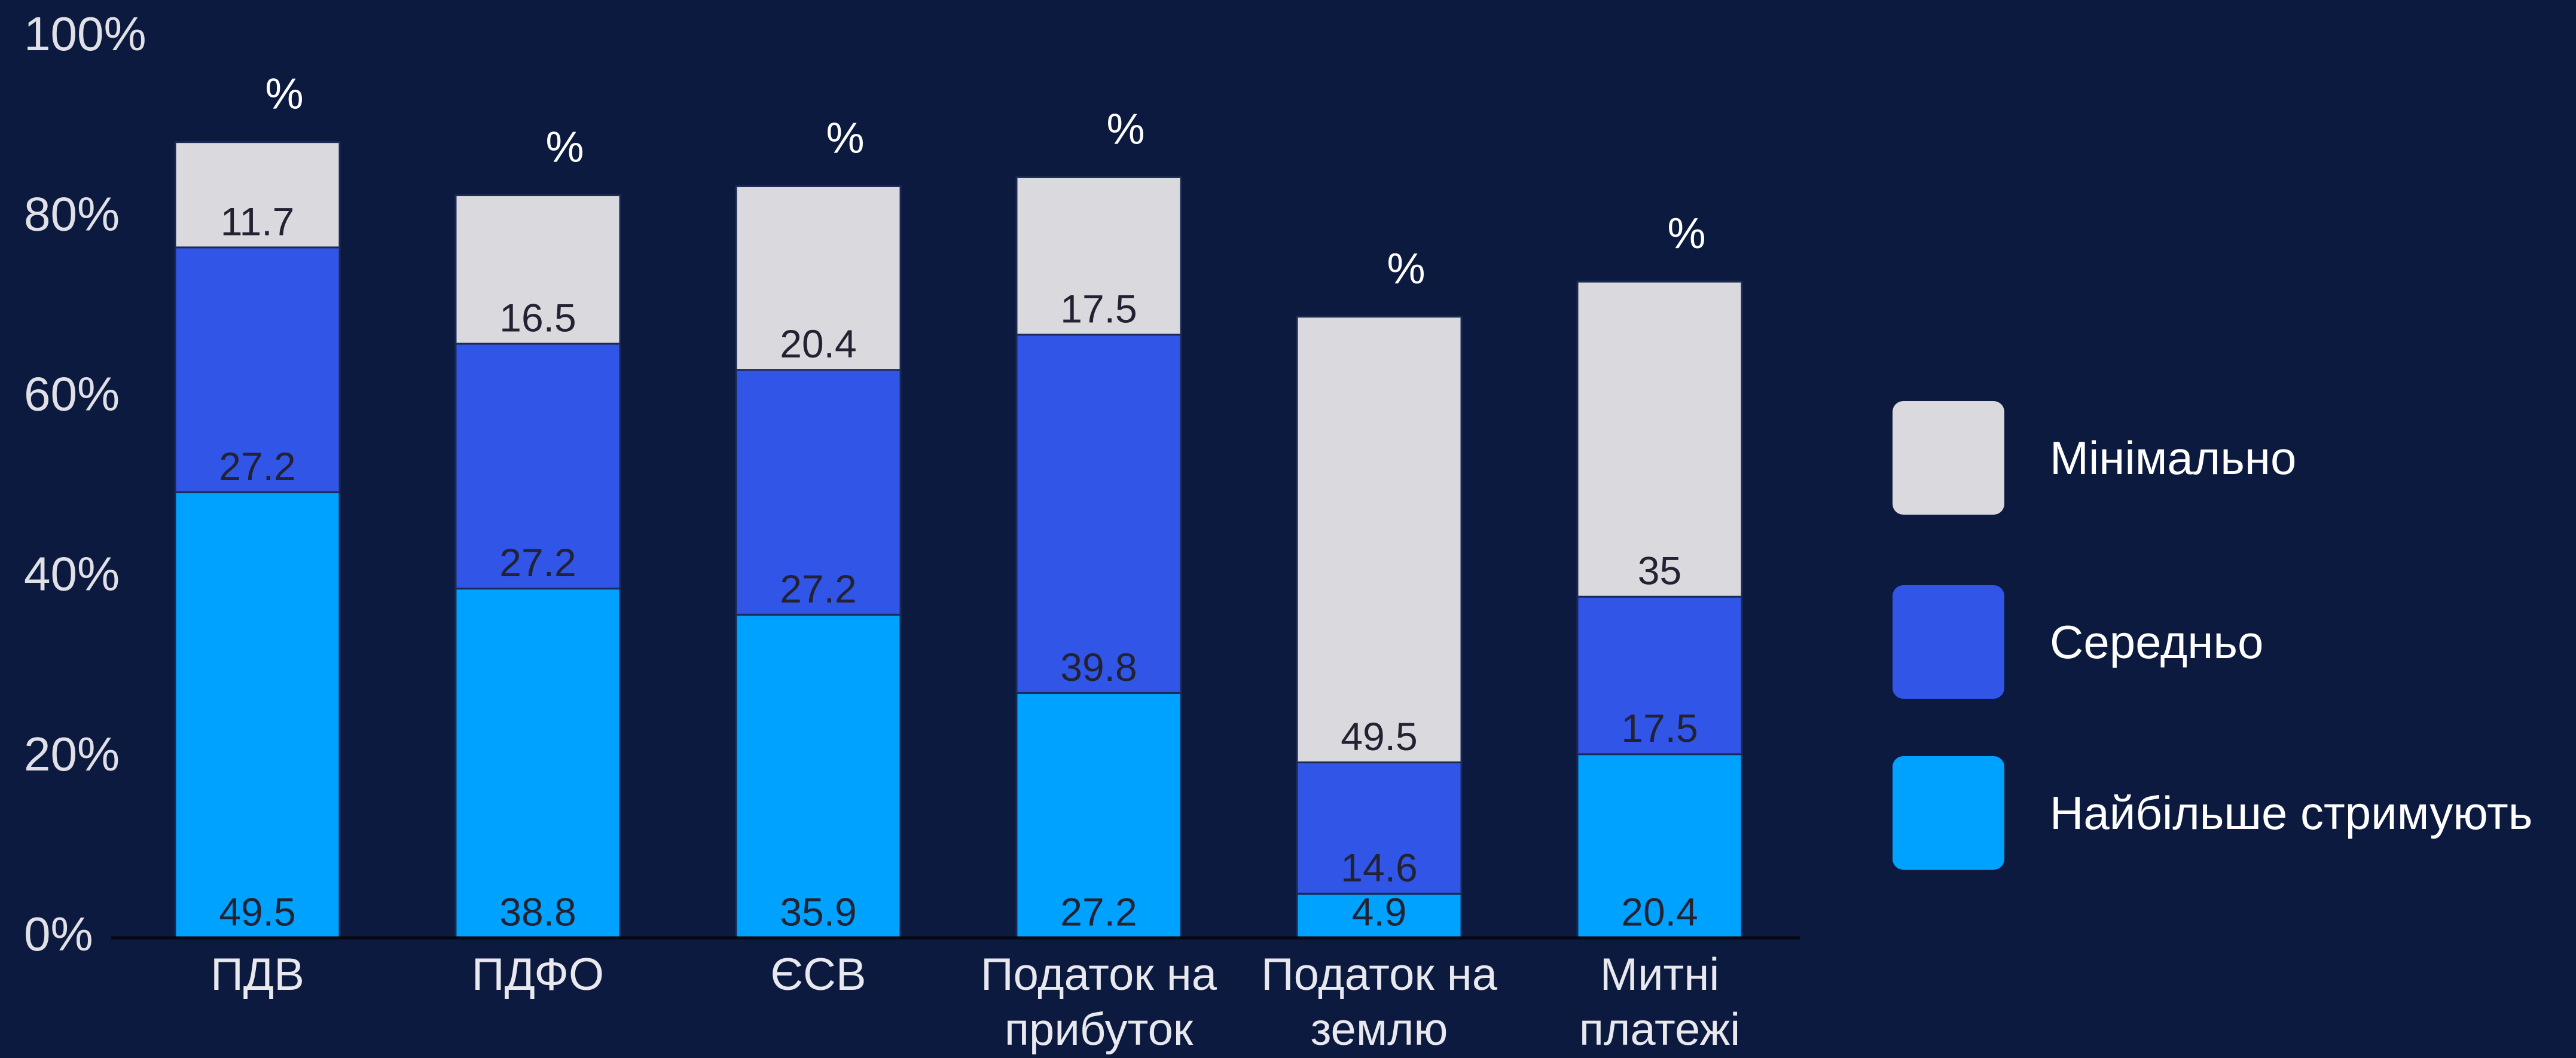  What do you see at coordinates (2291, 813) in the screenshot?
I see `legend-label: Найбільше стримують` at bounding box center [2291, 813].